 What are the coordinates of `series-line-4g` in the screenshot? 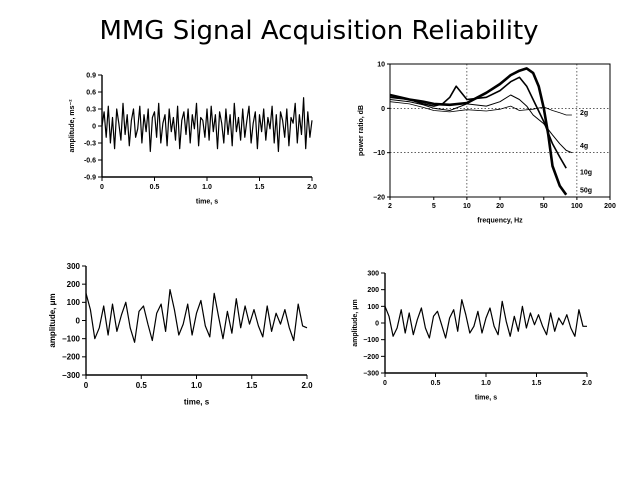 It's located at (481, 124).